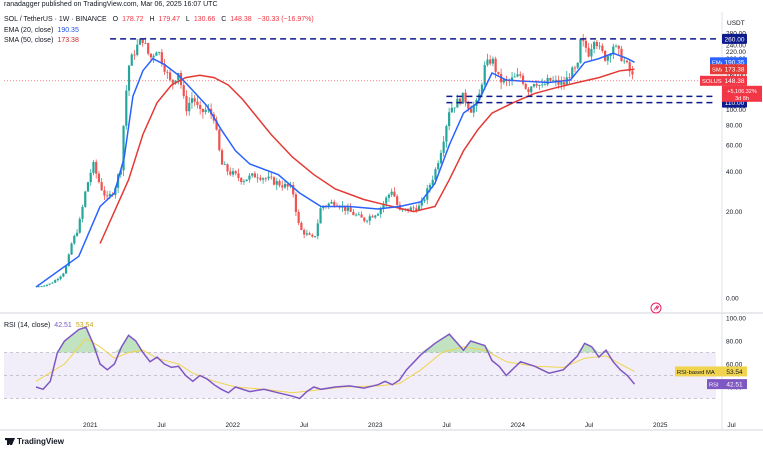  I want to click on price-tick-label: 0.00, so click(732, 299).